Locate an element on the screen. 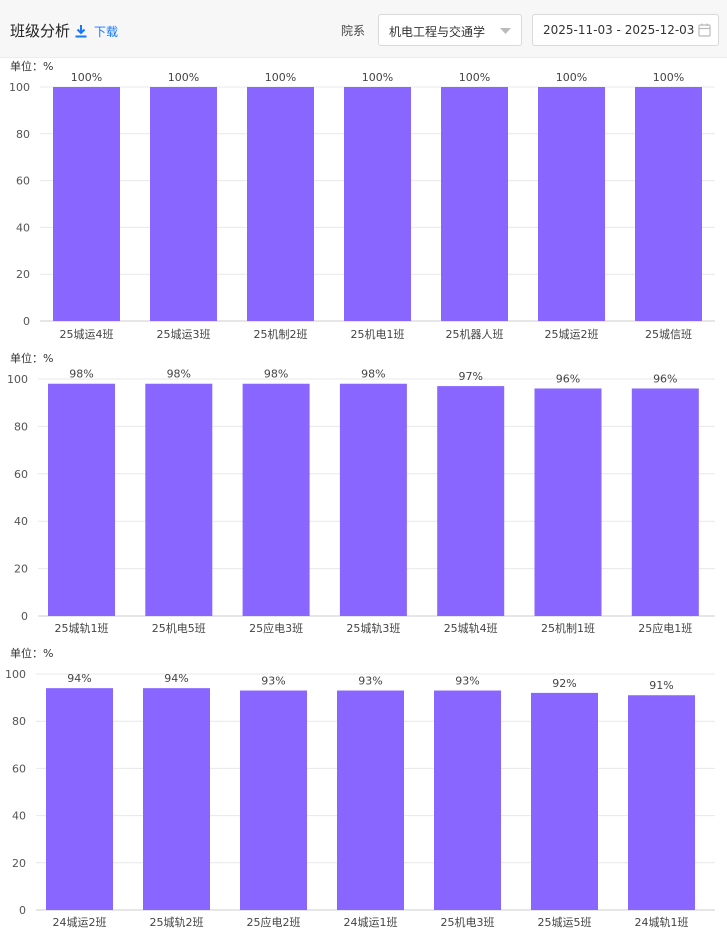  calendar-icon is located at coordinates (704, 30).